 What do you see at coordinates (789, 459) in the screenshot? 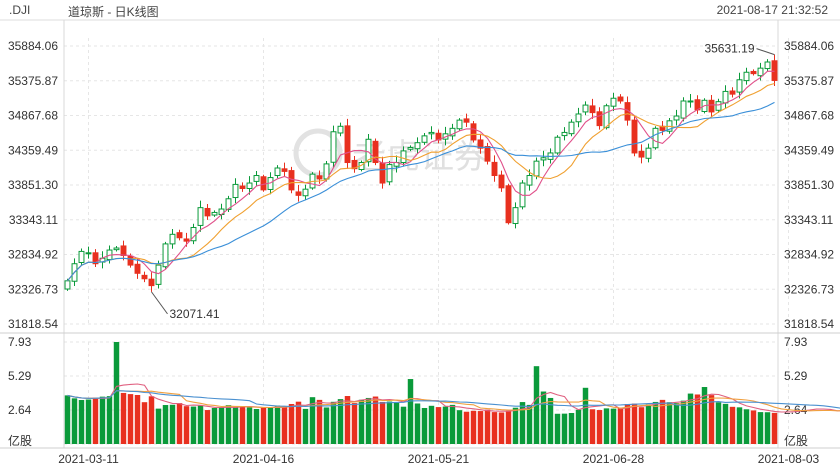
I see `date-tick-label: 2021-08-03` at bounding box center [789, 459].